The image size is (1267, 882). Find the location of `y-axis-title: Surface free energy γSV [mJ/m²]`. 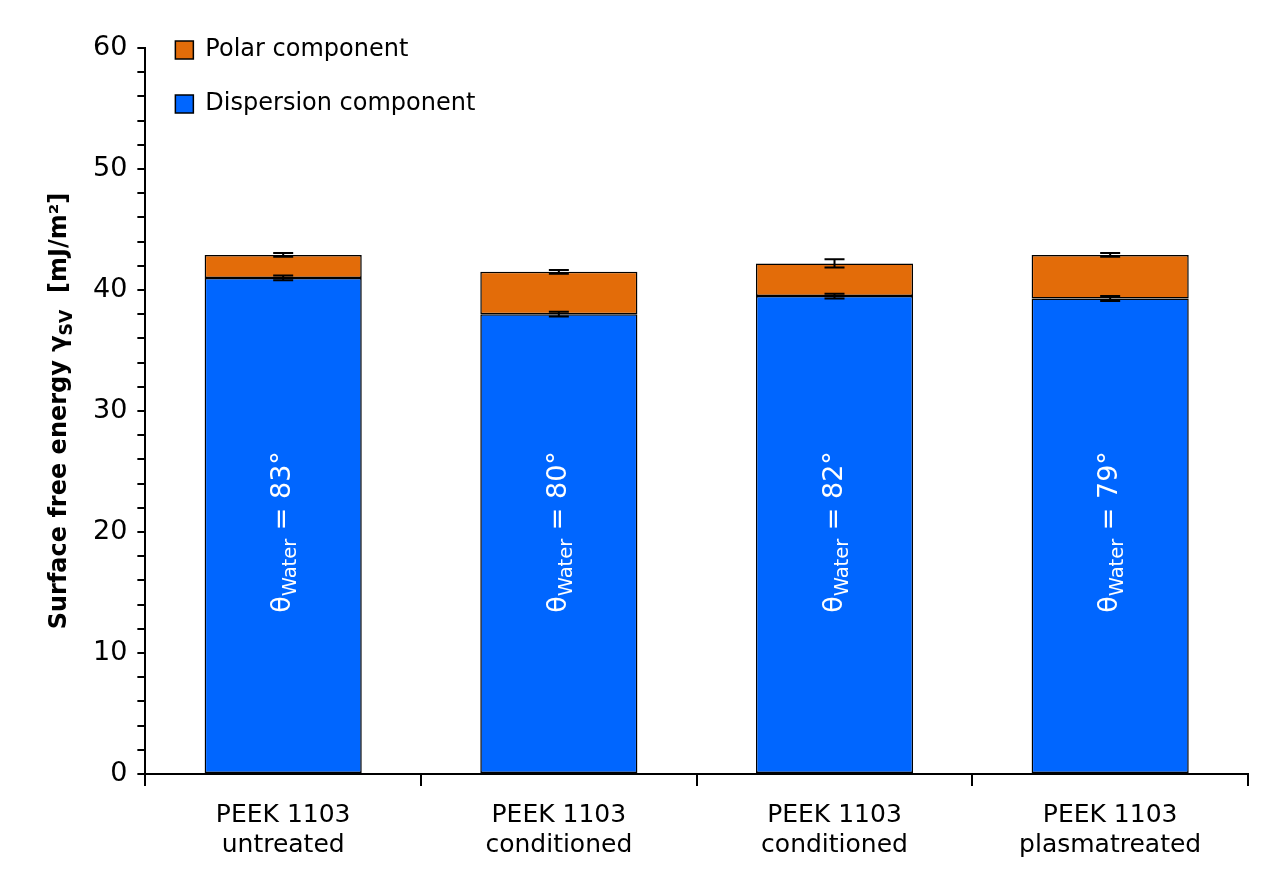

y-axis-title: Surface free energy γSV [mJ/m²] is located at coordinates (60, 411).